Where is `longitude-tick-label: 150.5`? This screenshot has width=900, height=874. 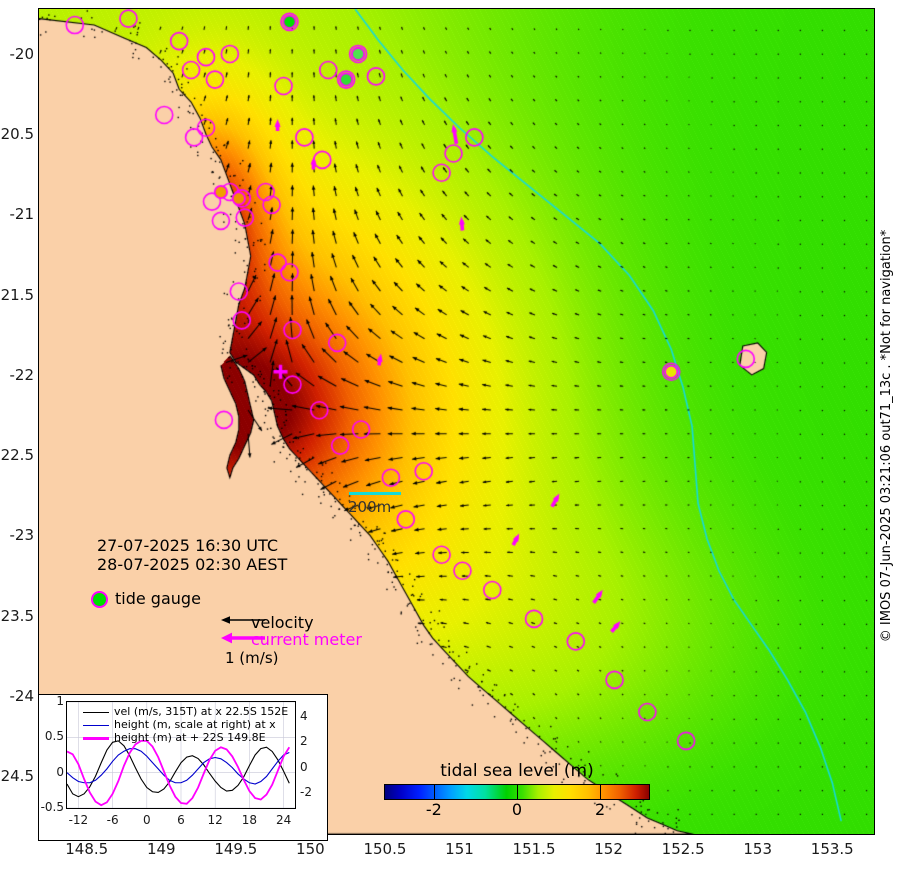 longitude-tick-label: 150.5 is located at coordinates (385, 849).